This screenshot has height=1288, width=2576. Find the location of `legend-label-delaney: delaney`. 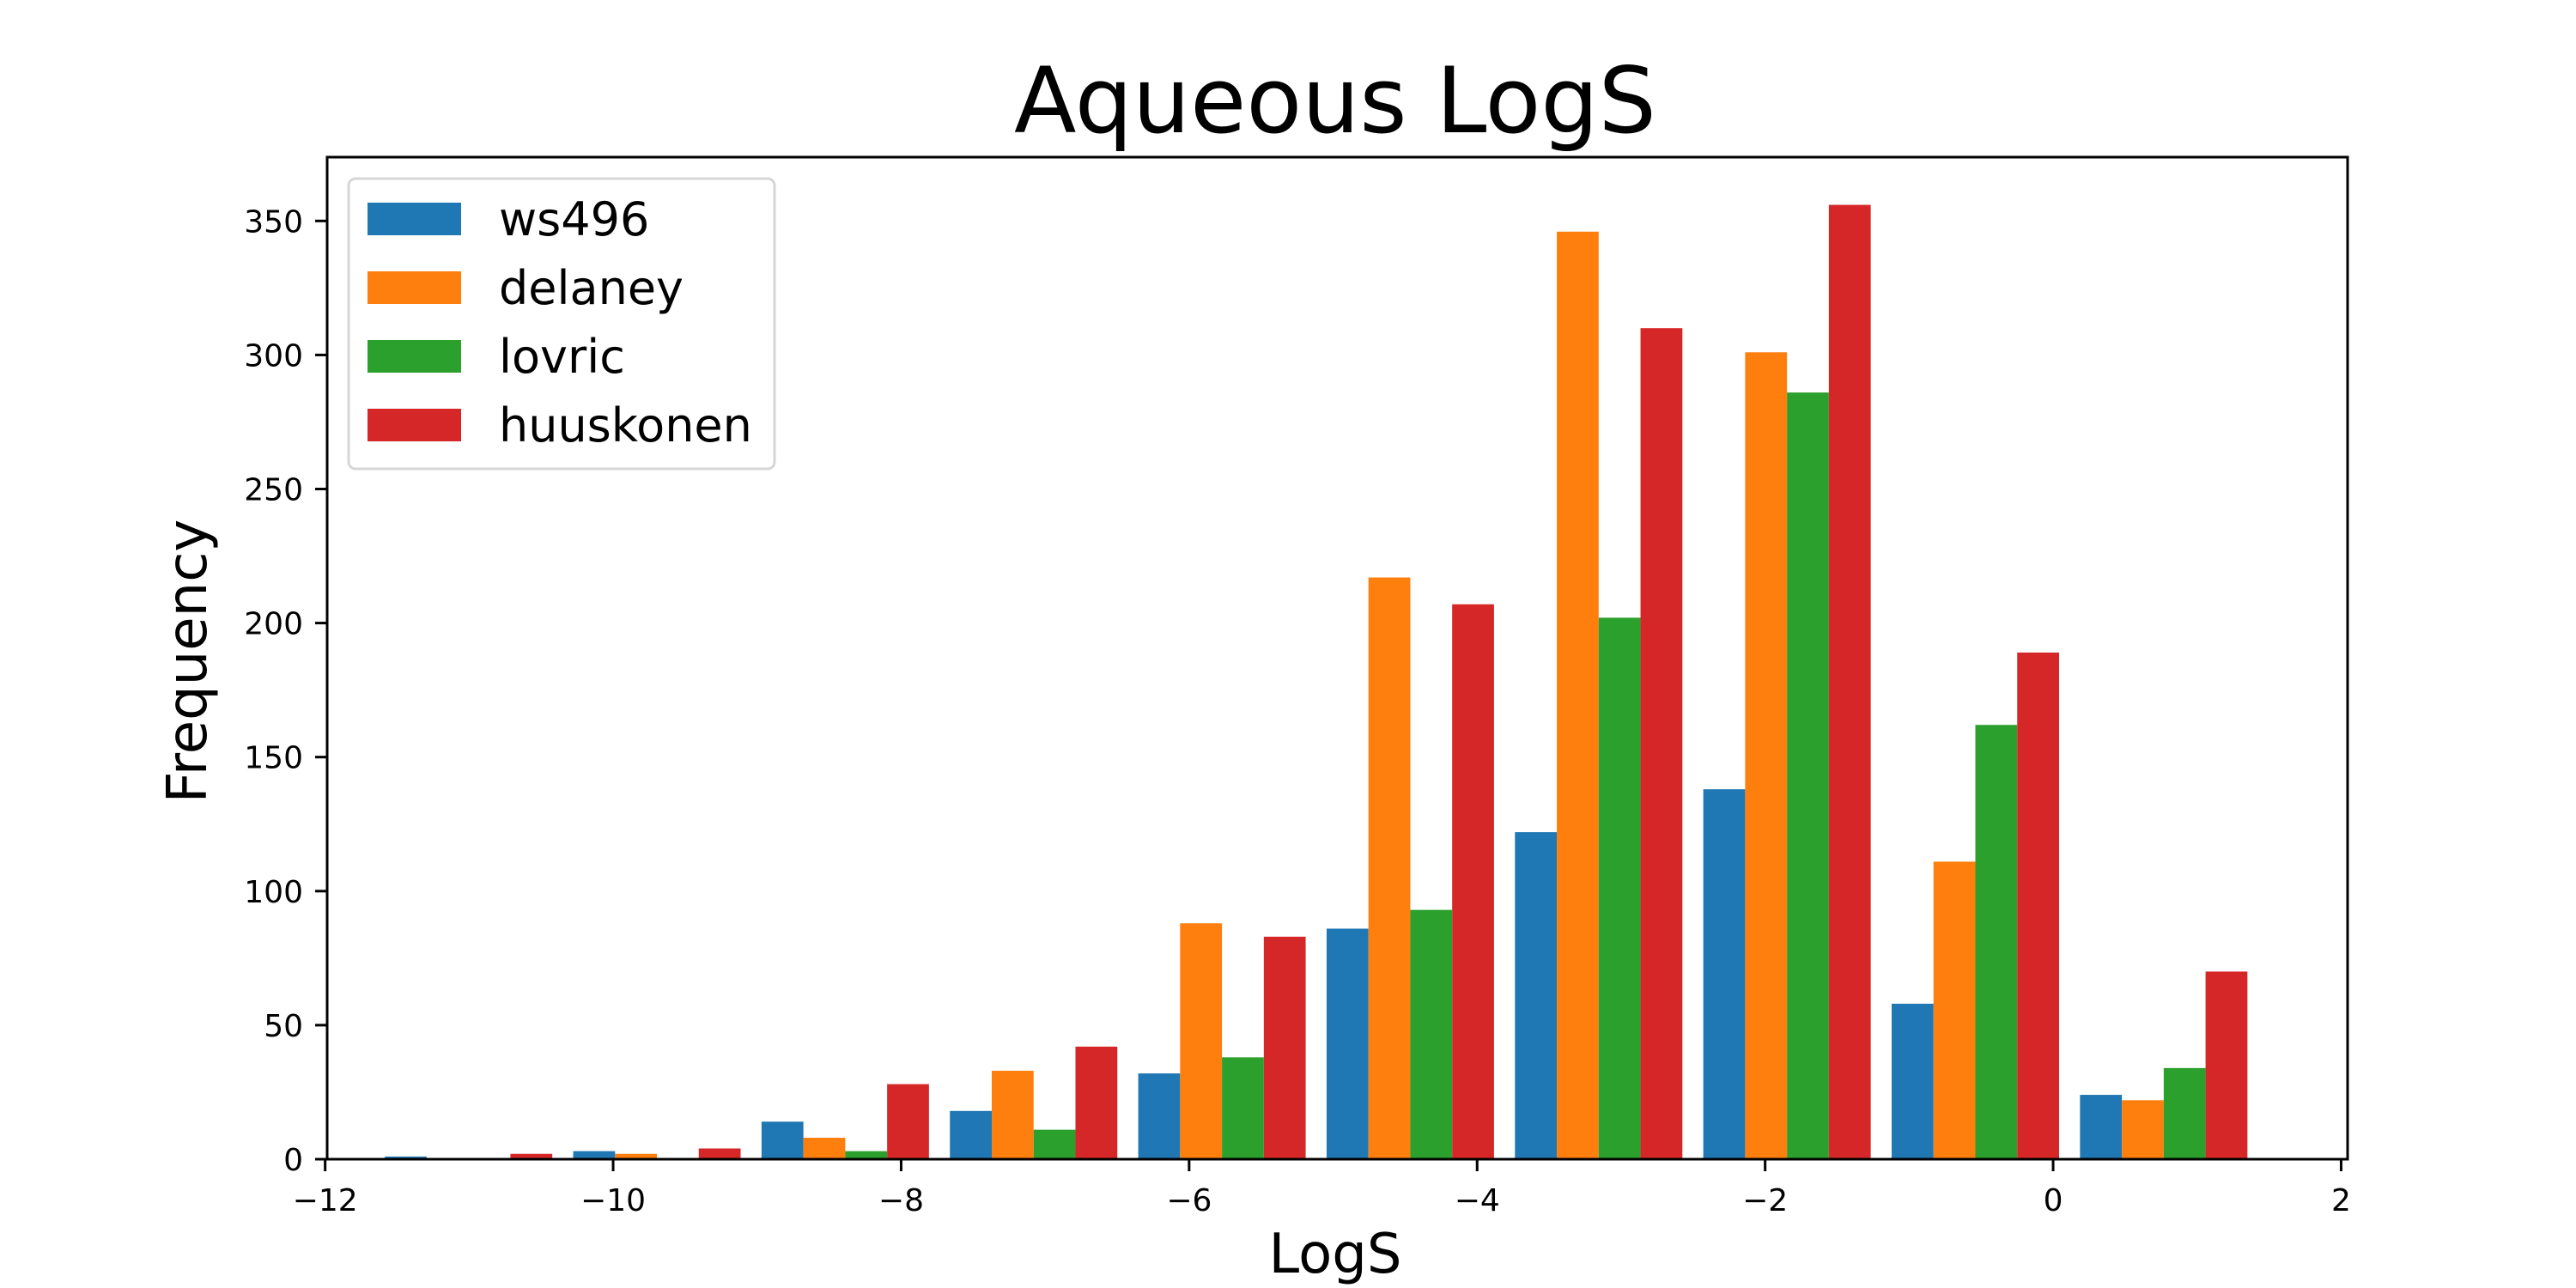

legend-label-delaney: delaney is located at coordinates (591, 288).